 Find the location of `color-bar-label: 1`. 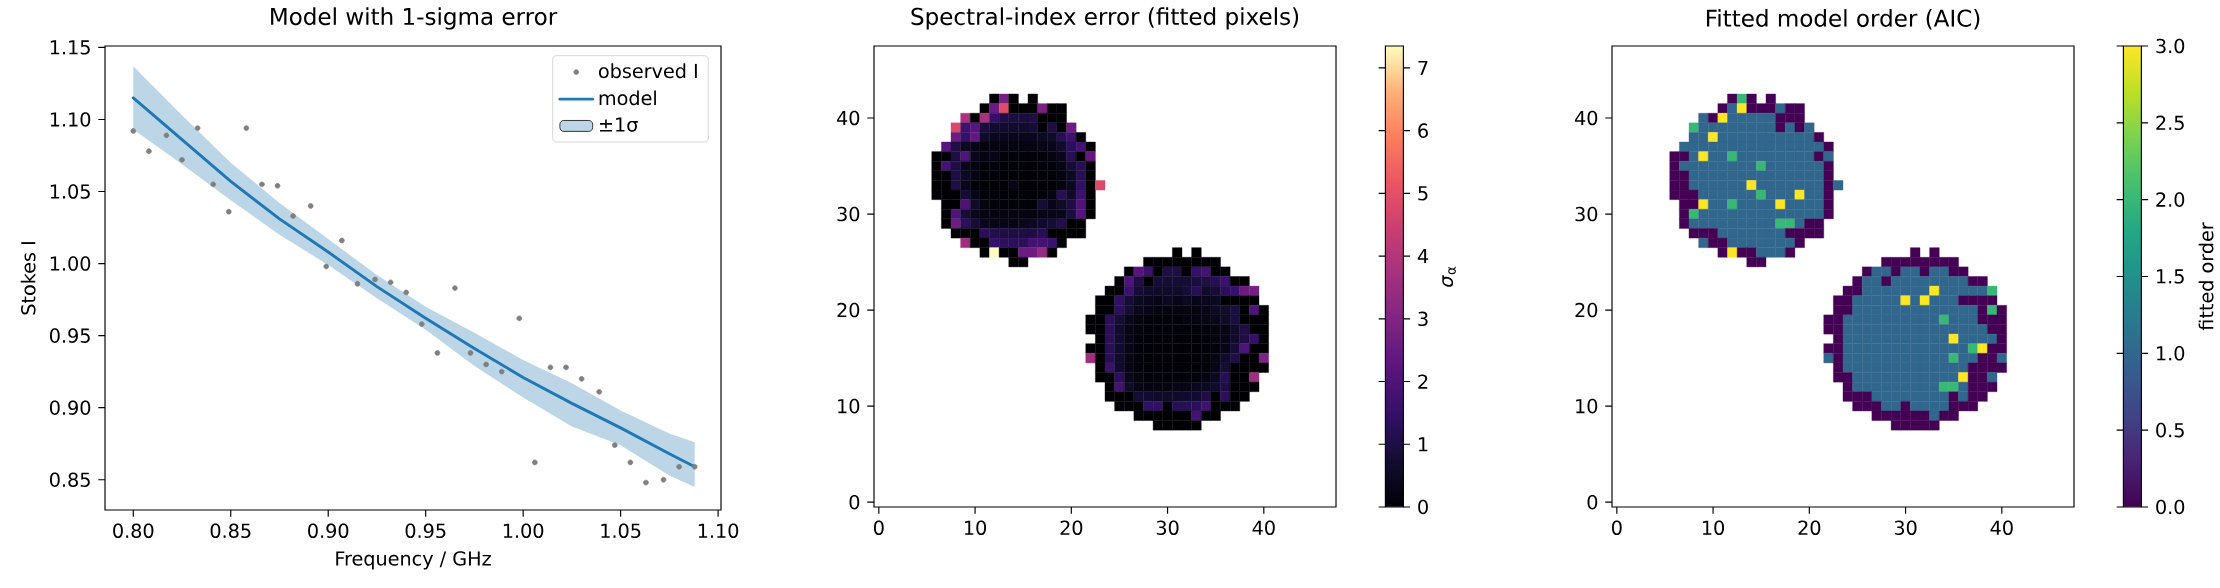

color-bar-label: 1 is located at coordinates (1423, 444).